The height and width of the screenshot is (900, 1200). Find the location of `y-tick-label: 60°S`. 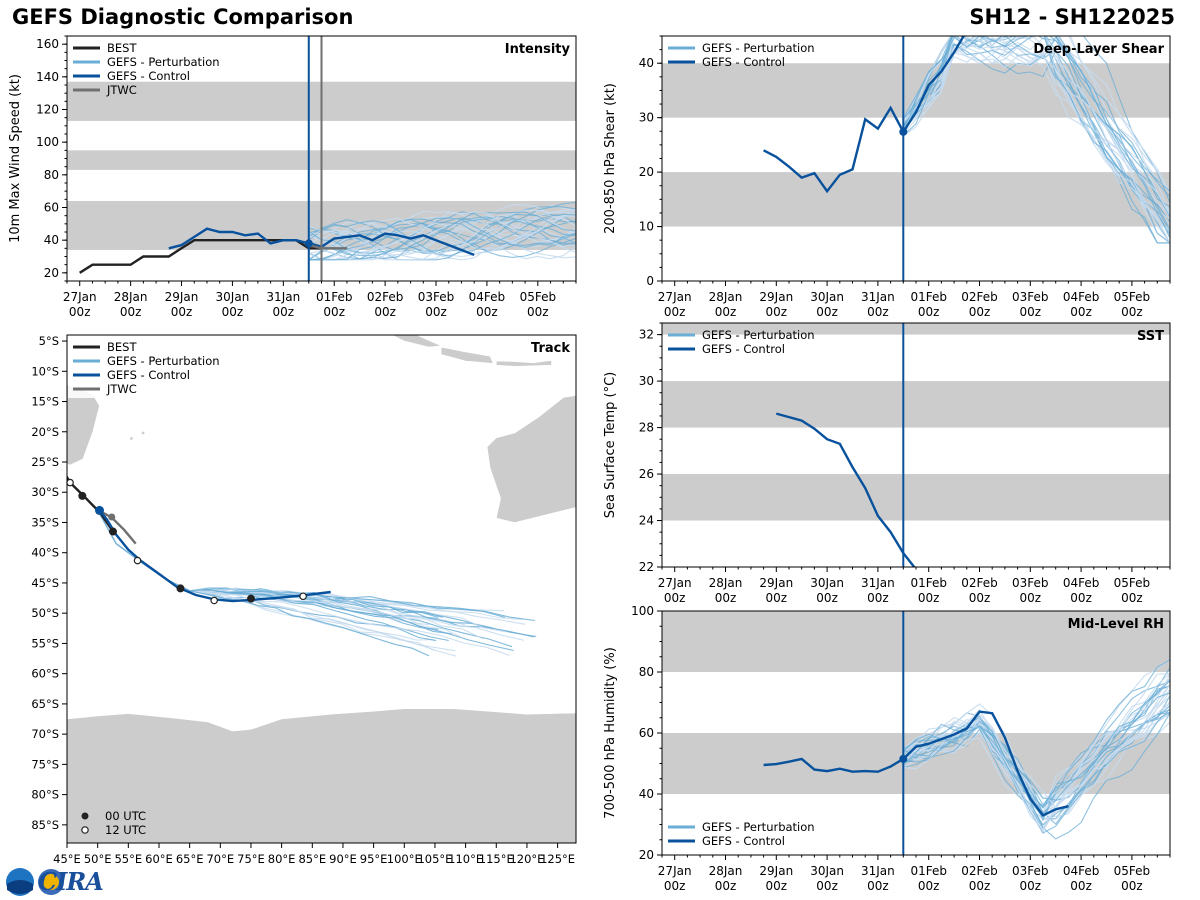

y-tick-label: 60°S is located at coordinates (45, 674).